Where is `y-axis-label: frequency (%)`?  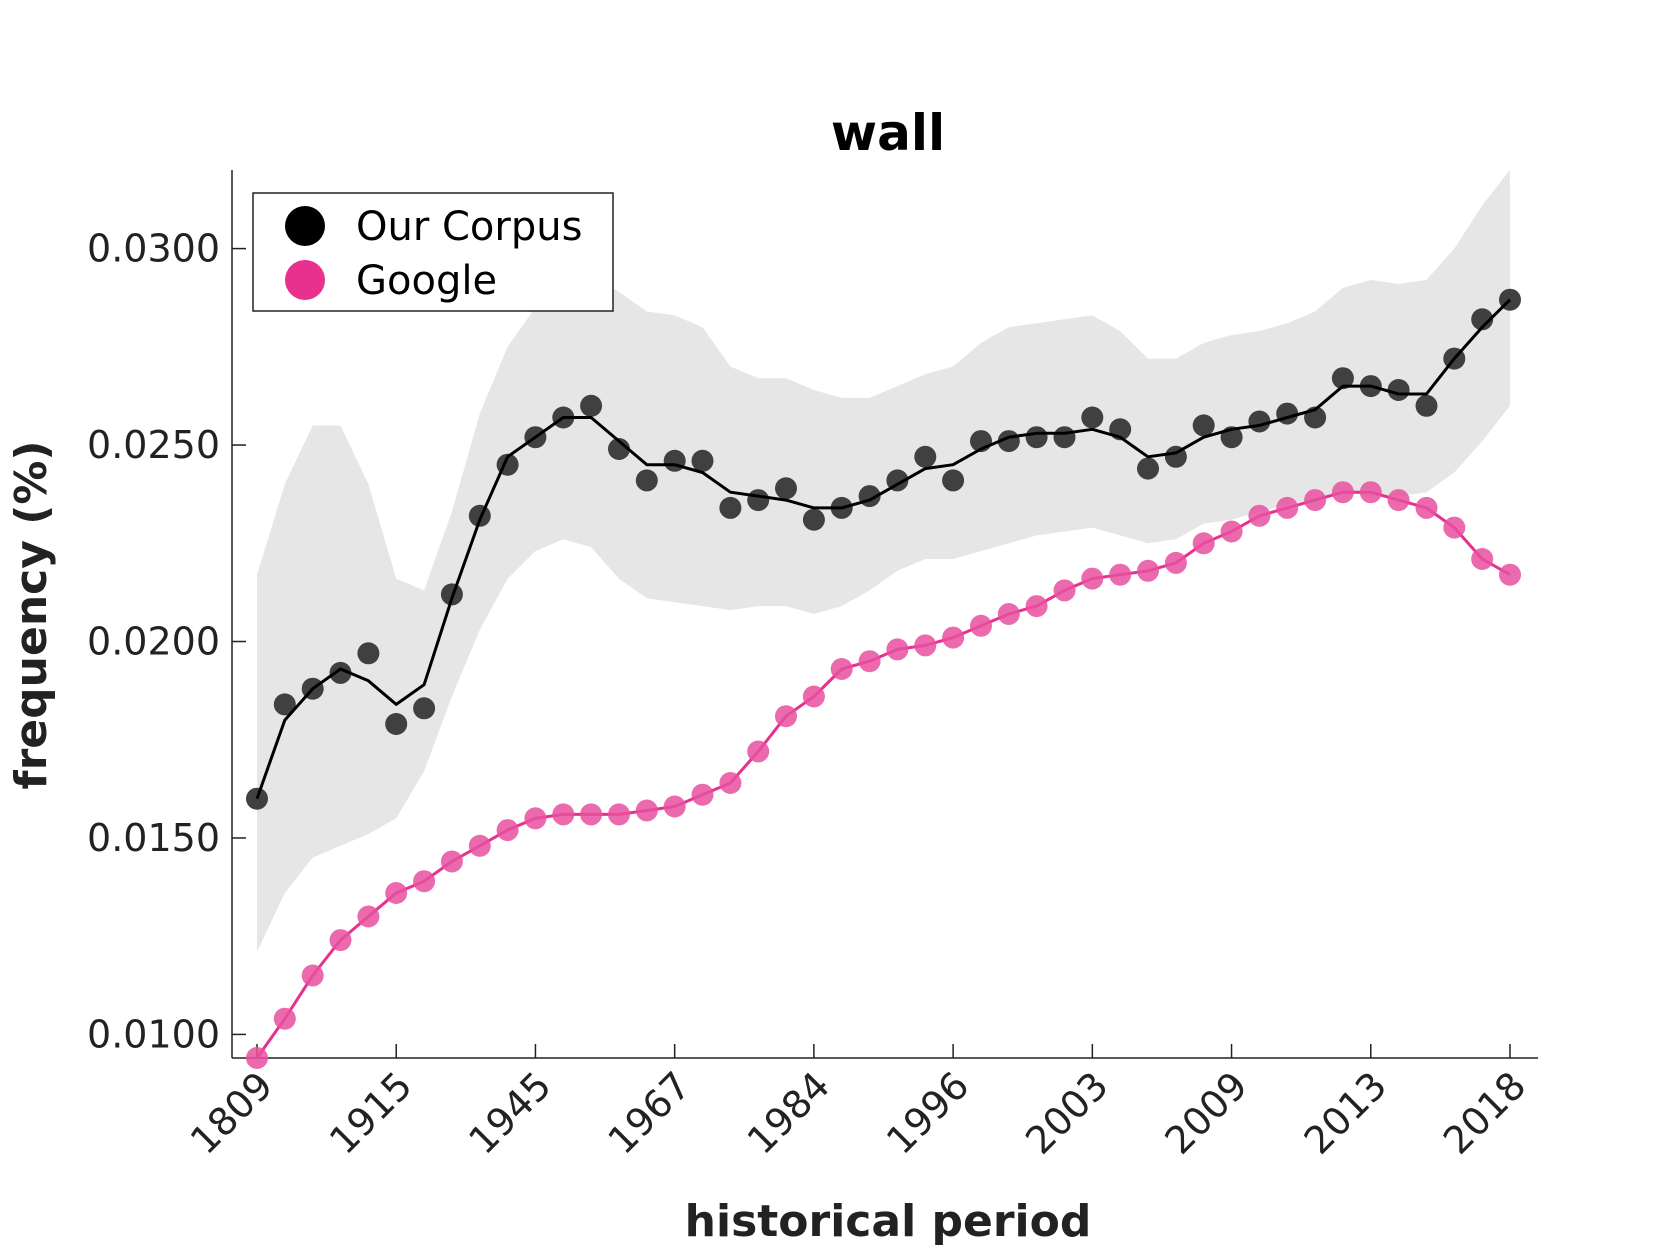
y-axis-label: frequency (%) is located at coordinates (31, 614).